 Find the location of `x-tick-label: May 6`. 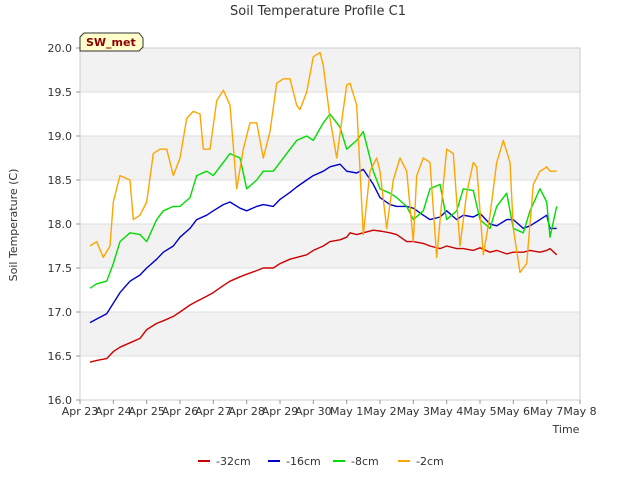

x-tick-label: May 6 is located at coordinates (513, 411).